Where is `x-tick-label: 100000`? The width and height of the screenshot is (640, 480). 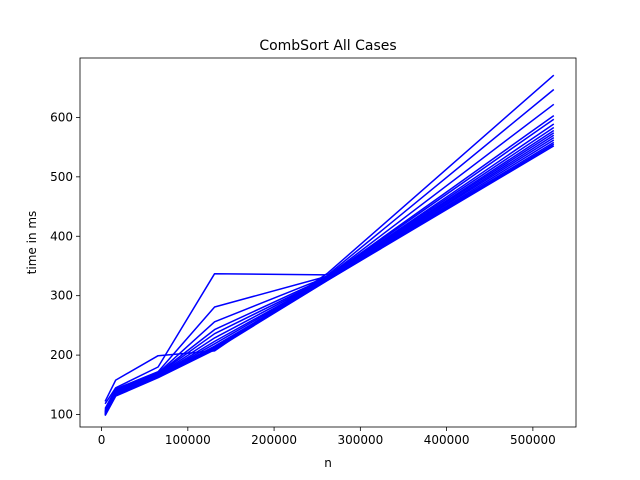 x-tick-label: 100000 is located at coordinates (188, 440).